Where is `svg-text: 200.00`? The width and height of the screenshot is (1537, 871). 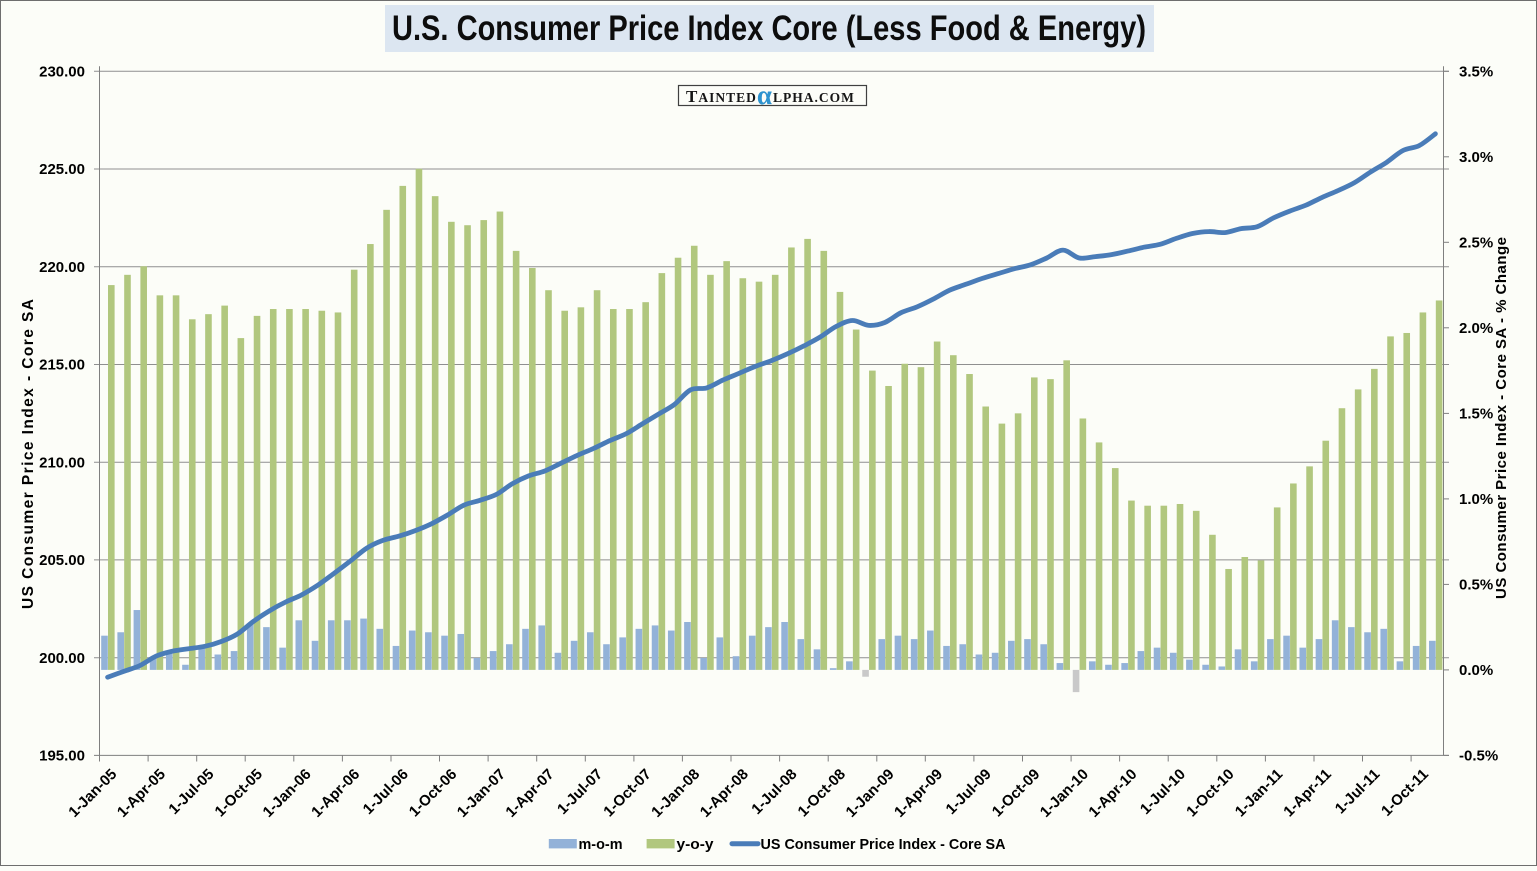 svg-text: 200.00 is located at coordinates (62, 658).